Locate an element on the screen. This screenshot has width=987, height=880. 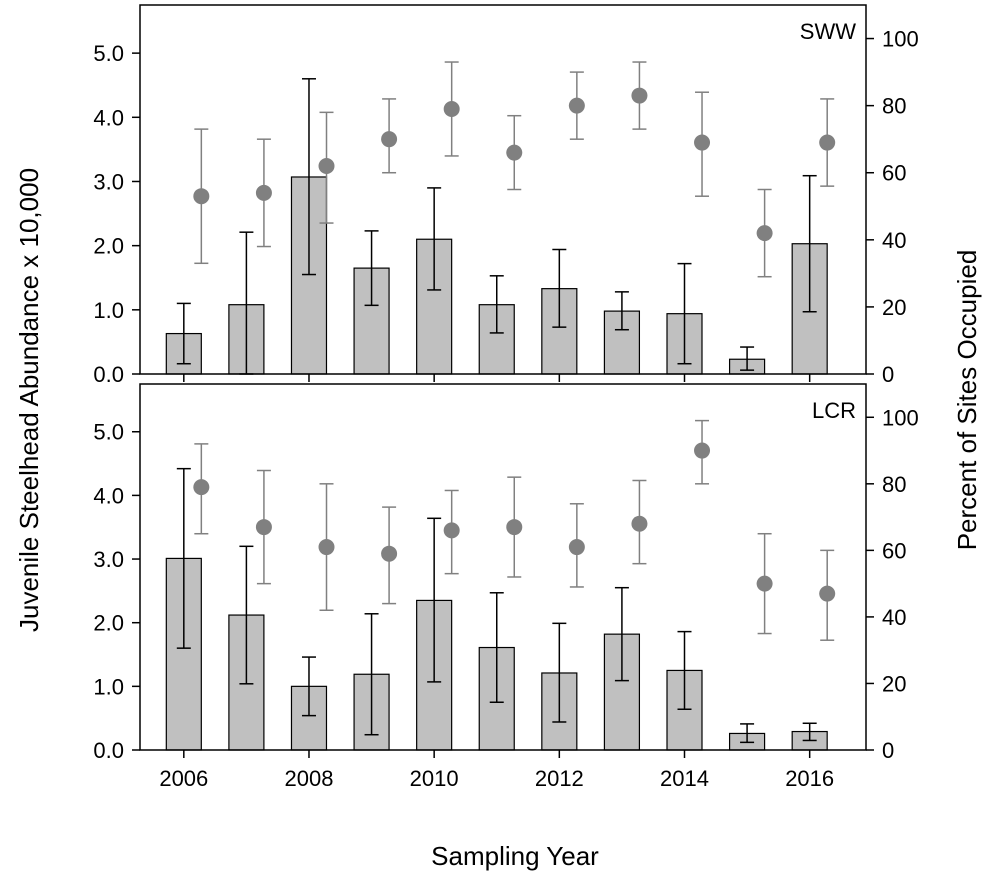
sww-point-2009 is located at coordinates (389, 139).